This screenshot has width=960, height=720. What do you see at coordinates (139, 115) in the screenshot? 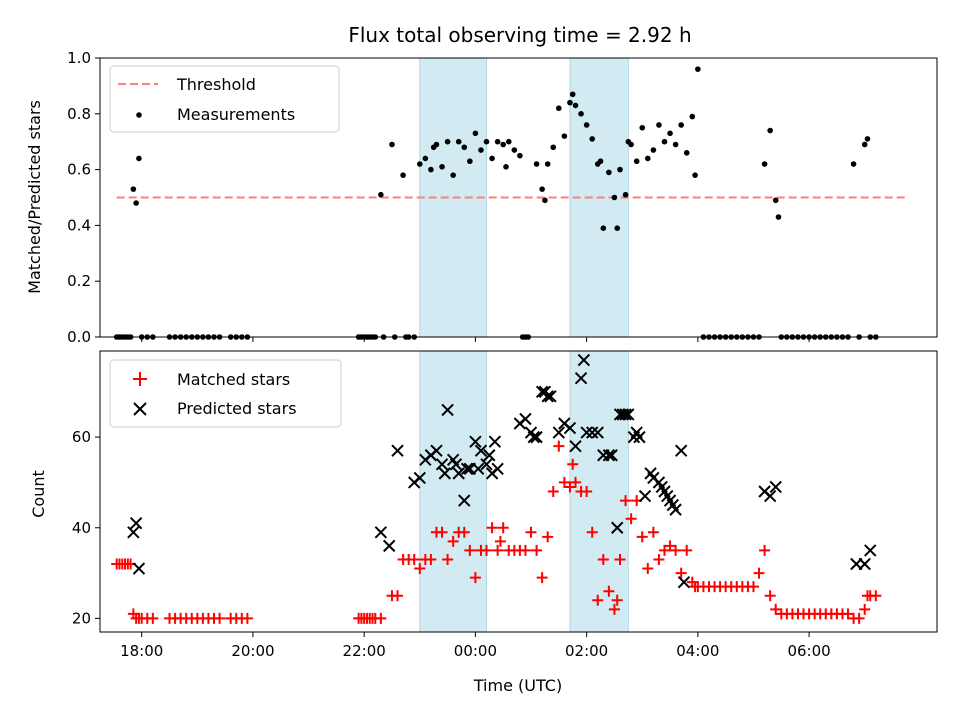
I see `measurements-legend-swatch` at bounding box center [139, 115].